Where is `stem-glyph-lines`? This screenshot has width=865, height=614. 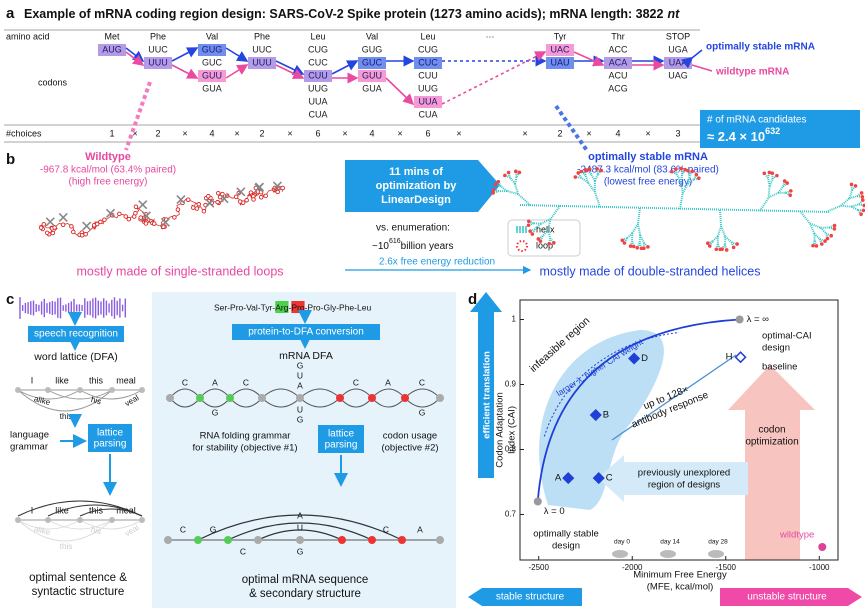 stem-glyph-lines is located at coordinates (87, 226).